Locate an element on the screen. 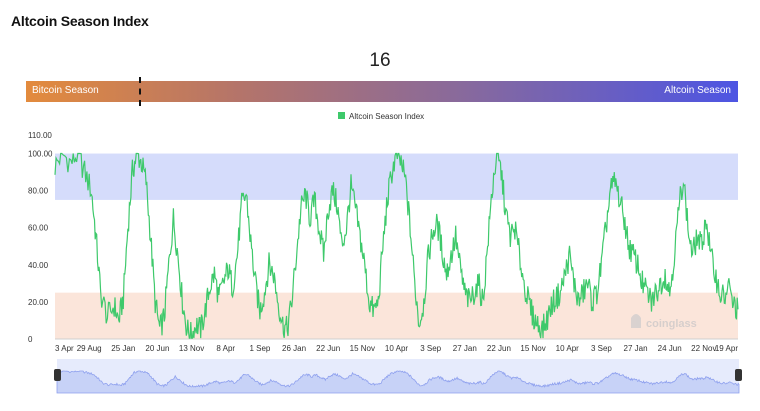 The width and height of the screenshot is (760, 411). y-tick-label: 40.00 is located at coordinates (38, 265).